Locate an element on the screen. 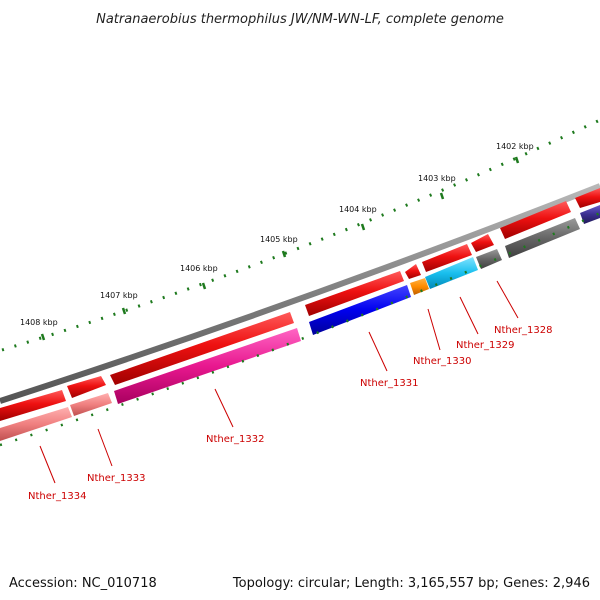 This screenshot has height=600, width=600. kbp-label-1408: 1408 kbp is located at coordinates (39, 322).